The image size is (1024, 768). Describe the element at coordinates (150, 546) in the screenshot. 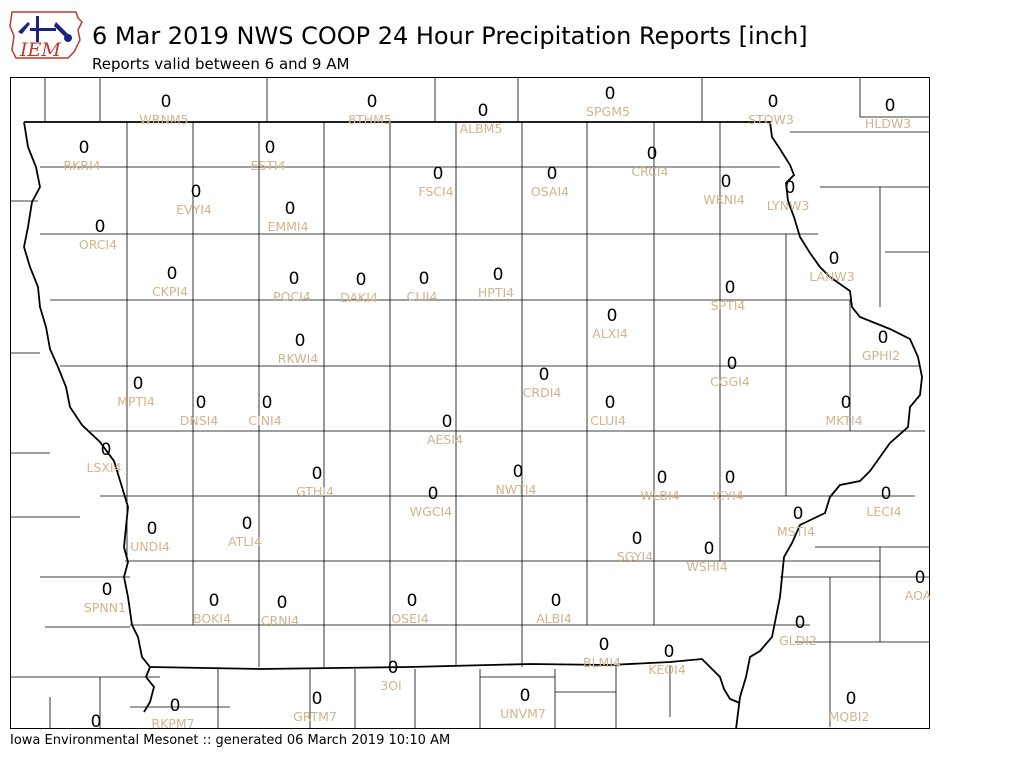

I see `station-id-label: UNDI4` at that location.